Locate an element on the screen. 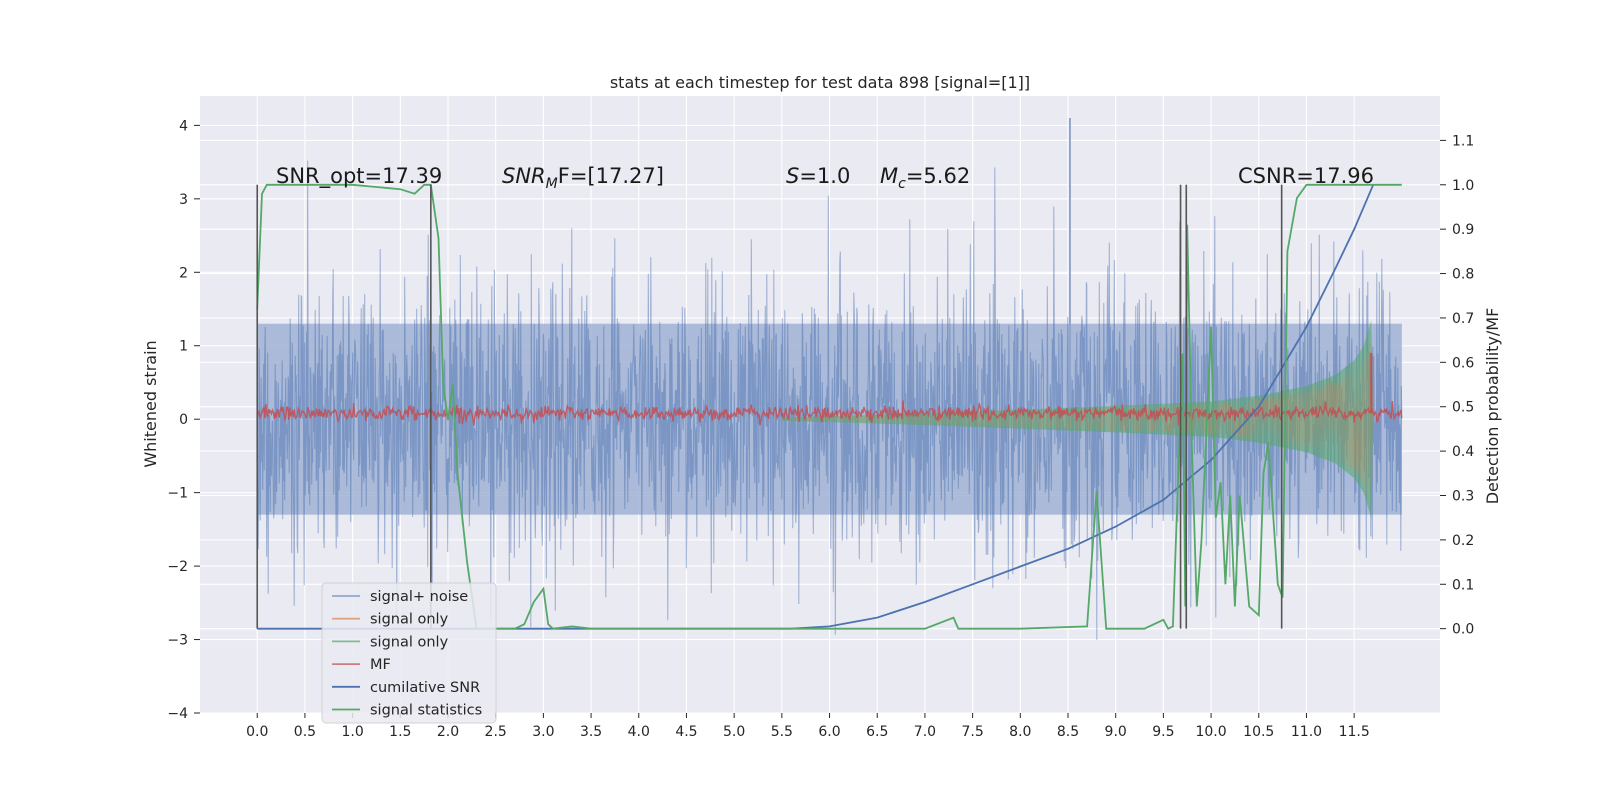 The image size is (1600, 804). annotation-csnr: CSNR=17.96 is located at coordinates (1306, 176).